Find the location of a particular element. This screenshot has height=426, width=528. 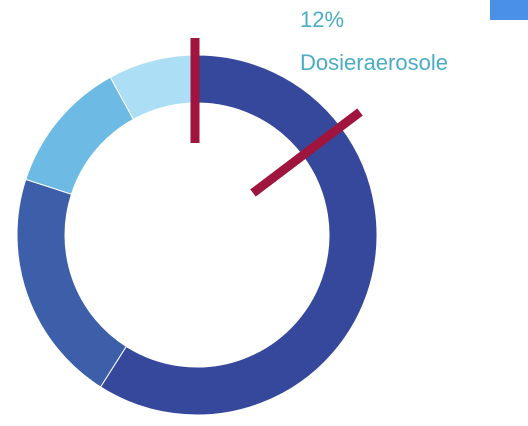

legend-swatch is located at coordinates (509, 10).